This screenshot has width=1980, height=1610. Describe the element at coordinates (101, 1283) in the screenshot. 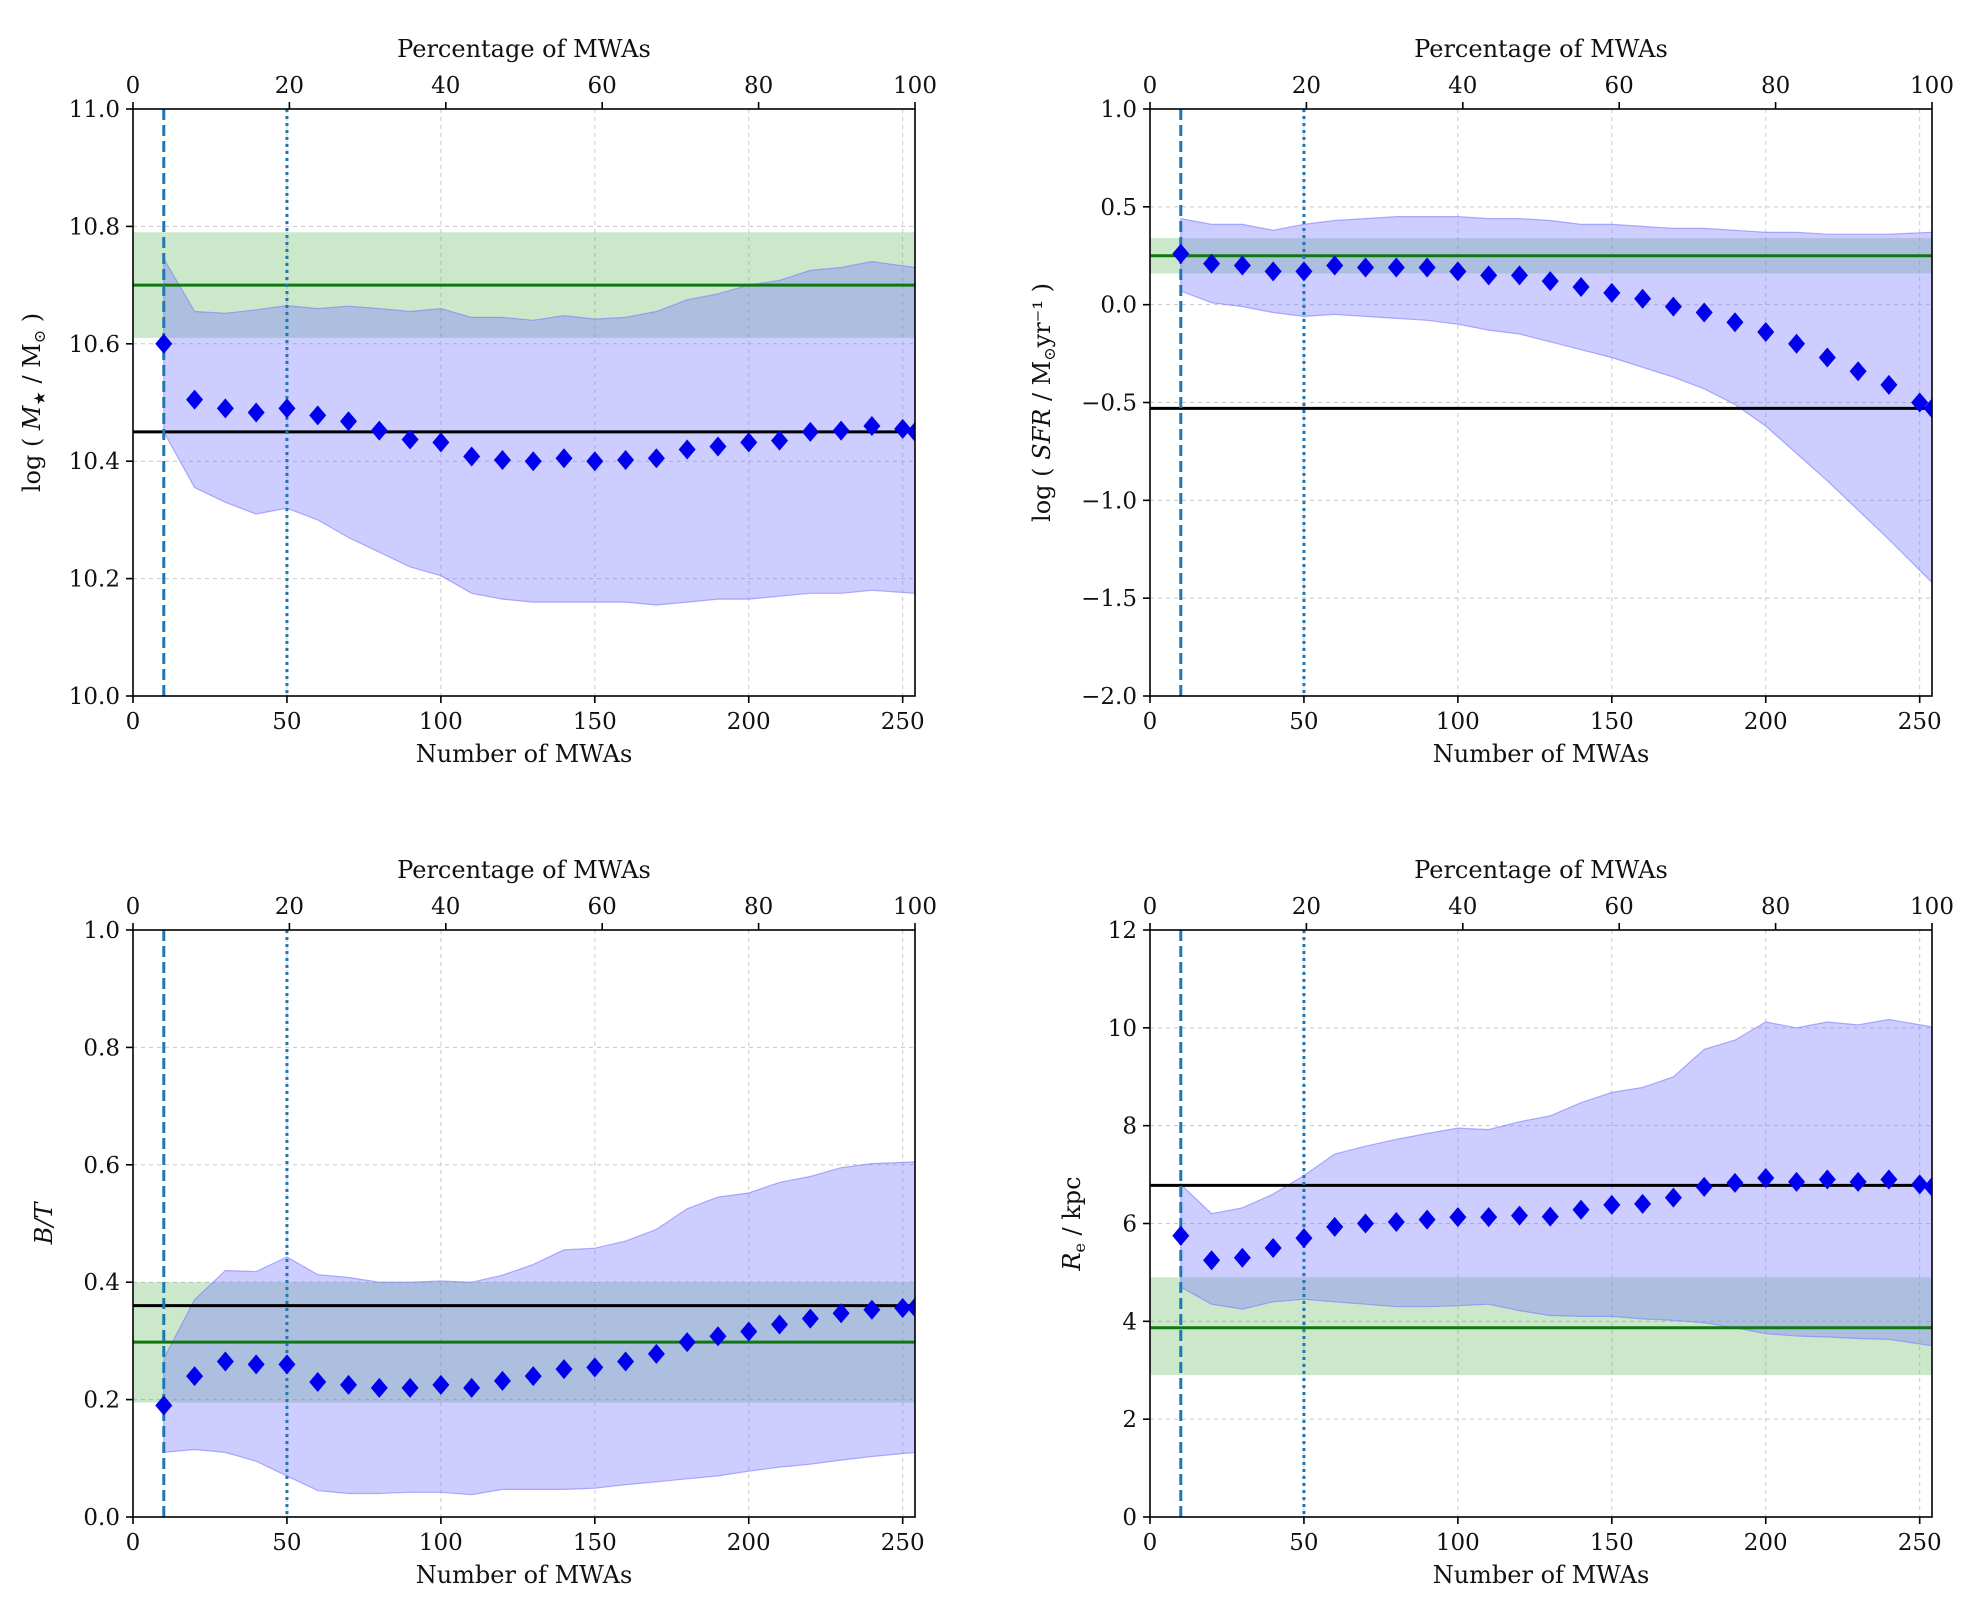

I see `y-tick-label: 0.4` at that location.